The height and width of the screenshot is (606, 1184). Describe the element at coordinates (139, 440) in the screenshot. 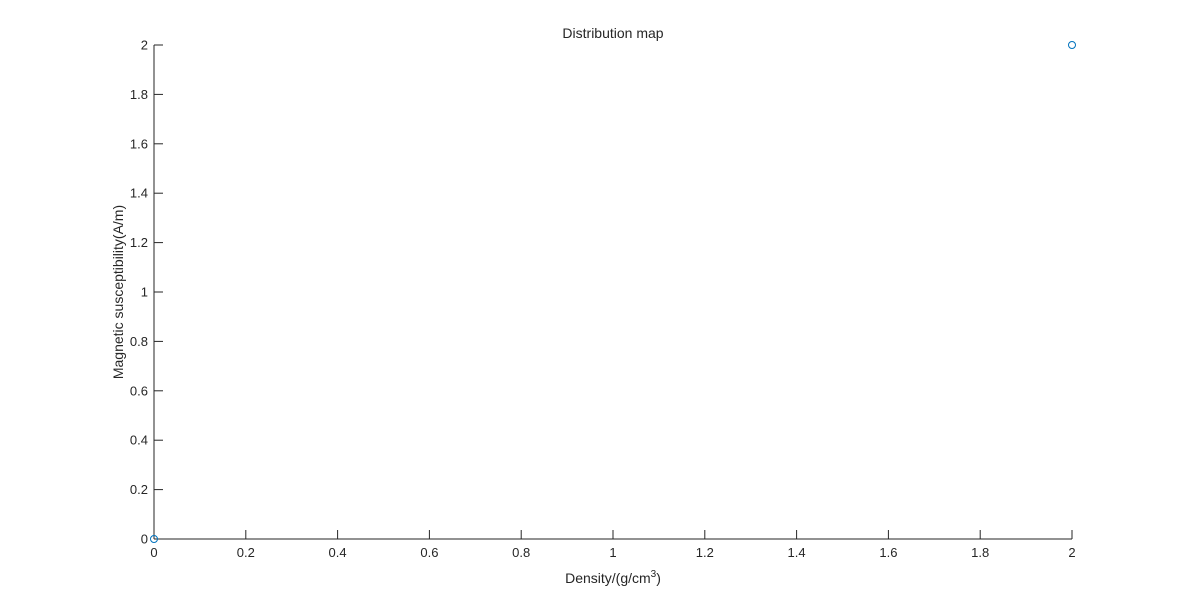

I see `y-tick-label: 0.4` at that location.